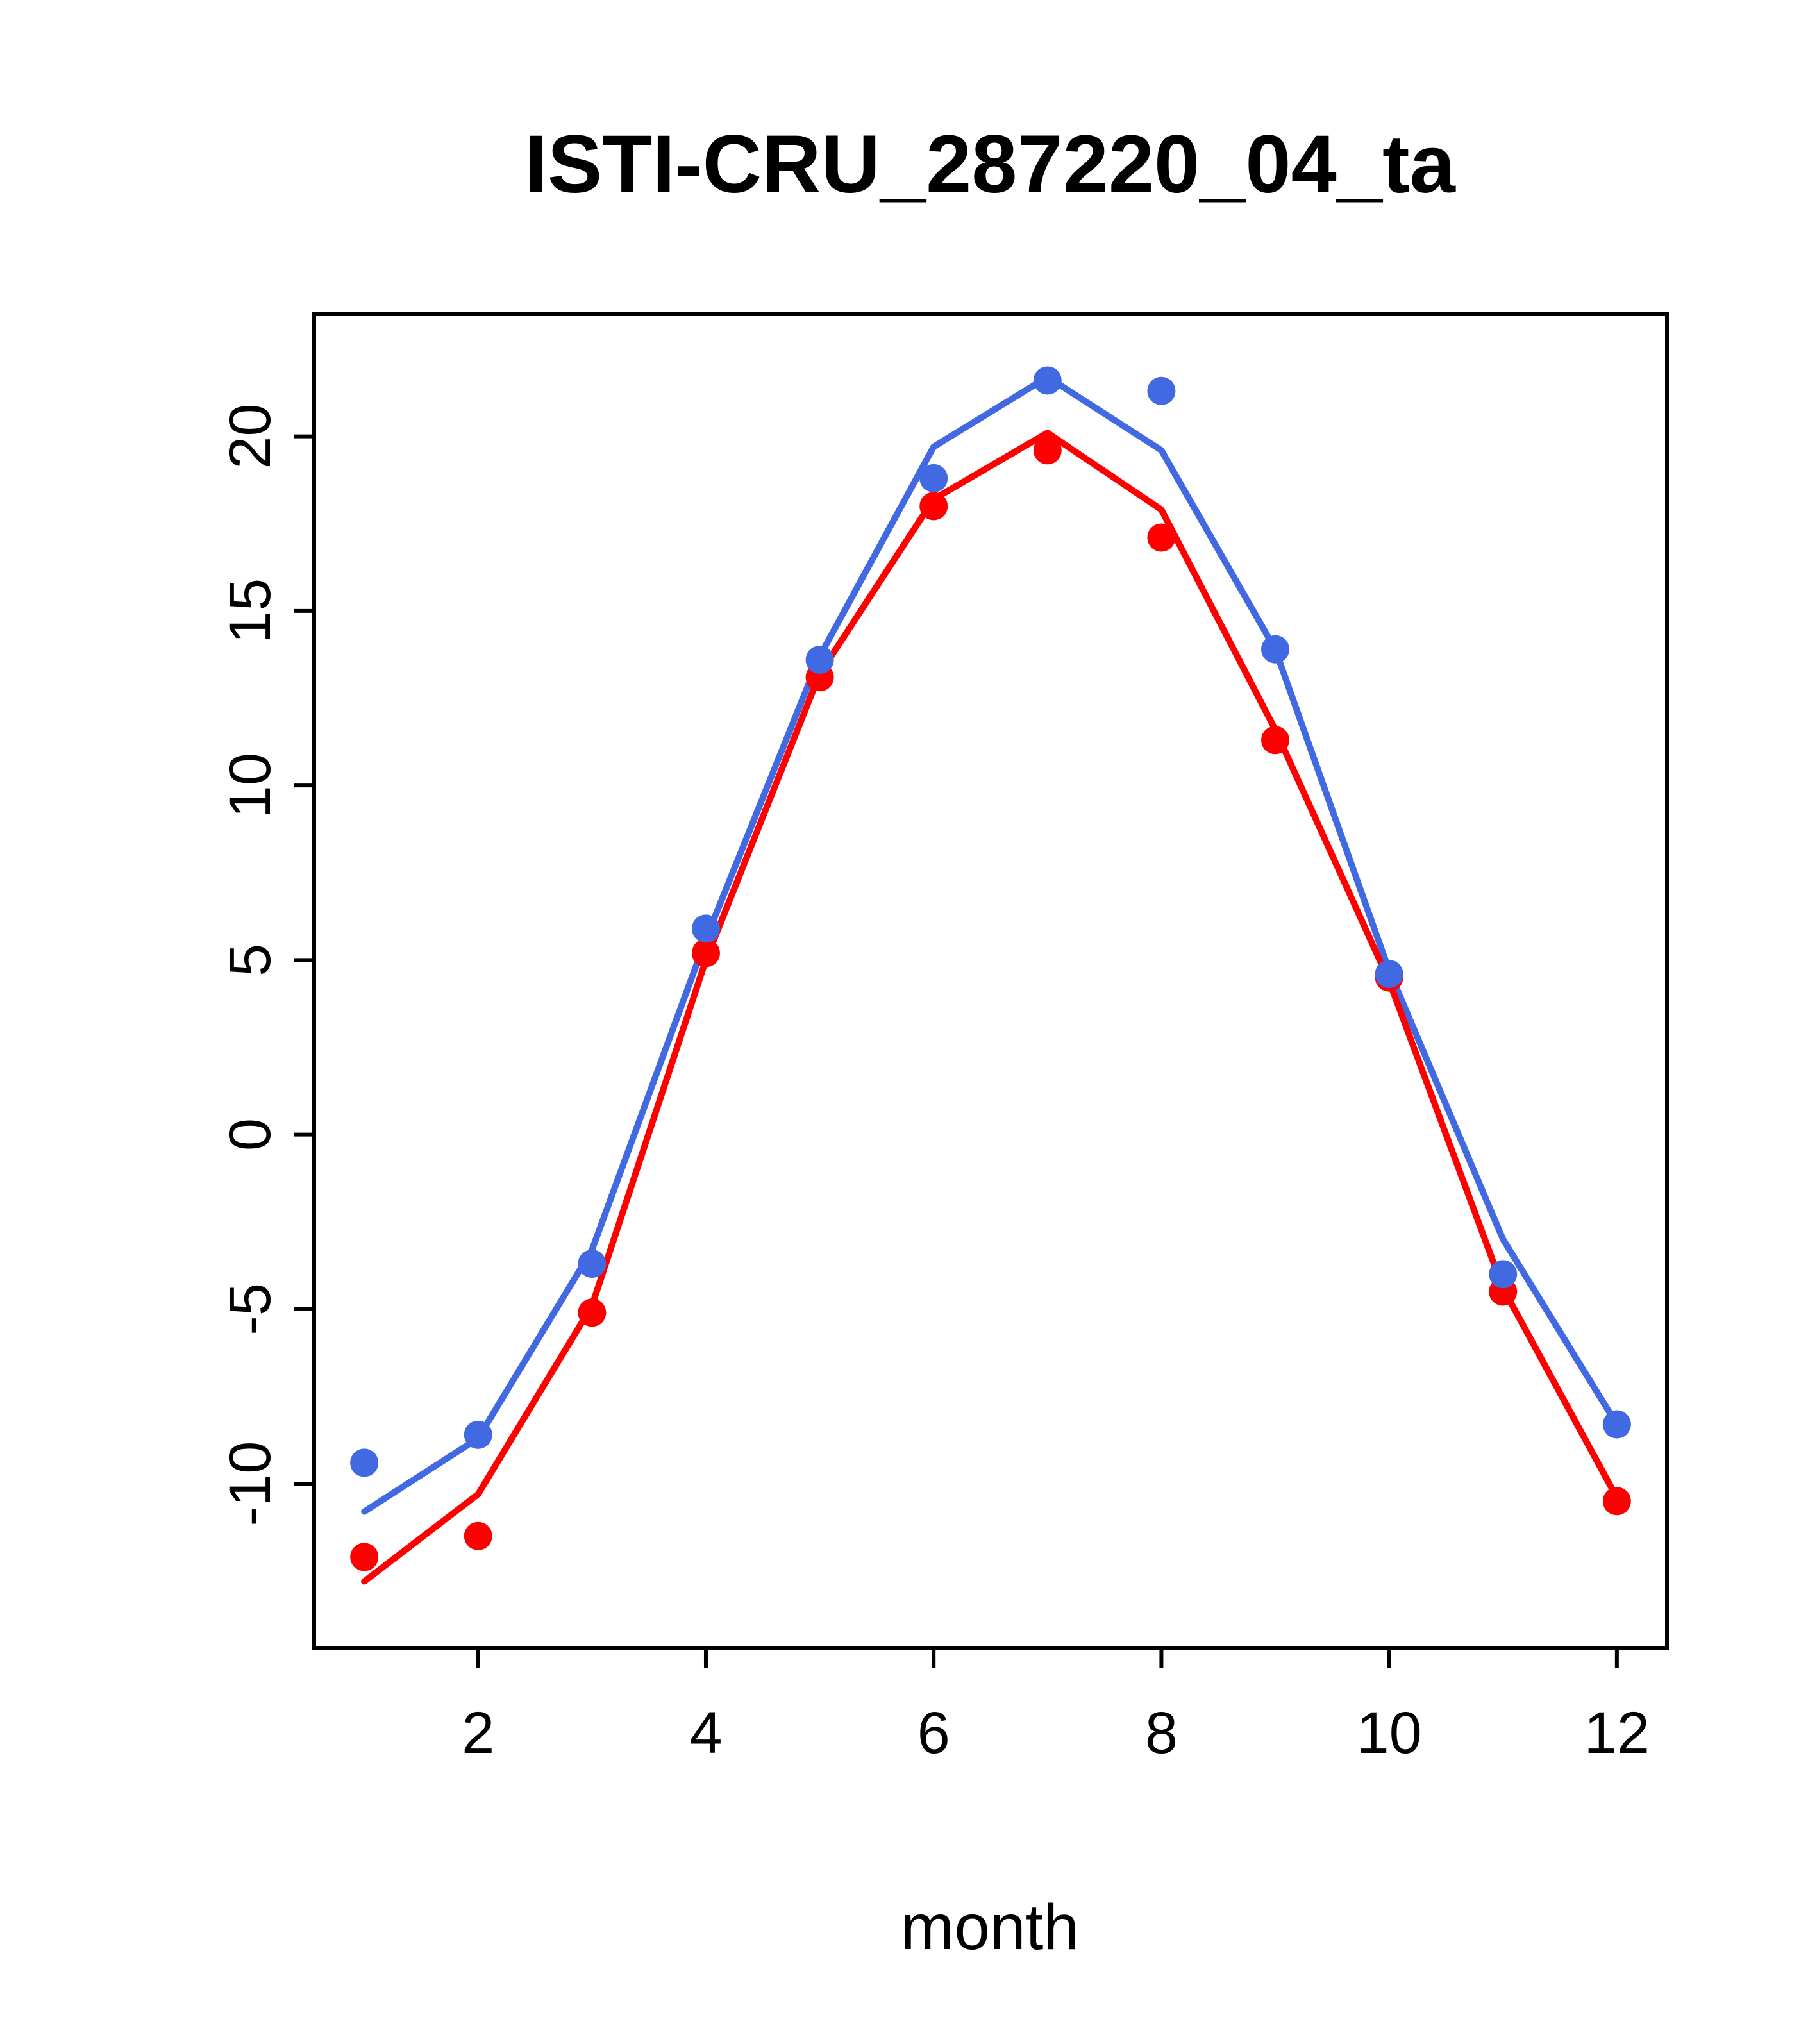 The width and height of the screenshot is (1817, 2044). I want to click on x-tick-label: 8, so click(1161, 1733).